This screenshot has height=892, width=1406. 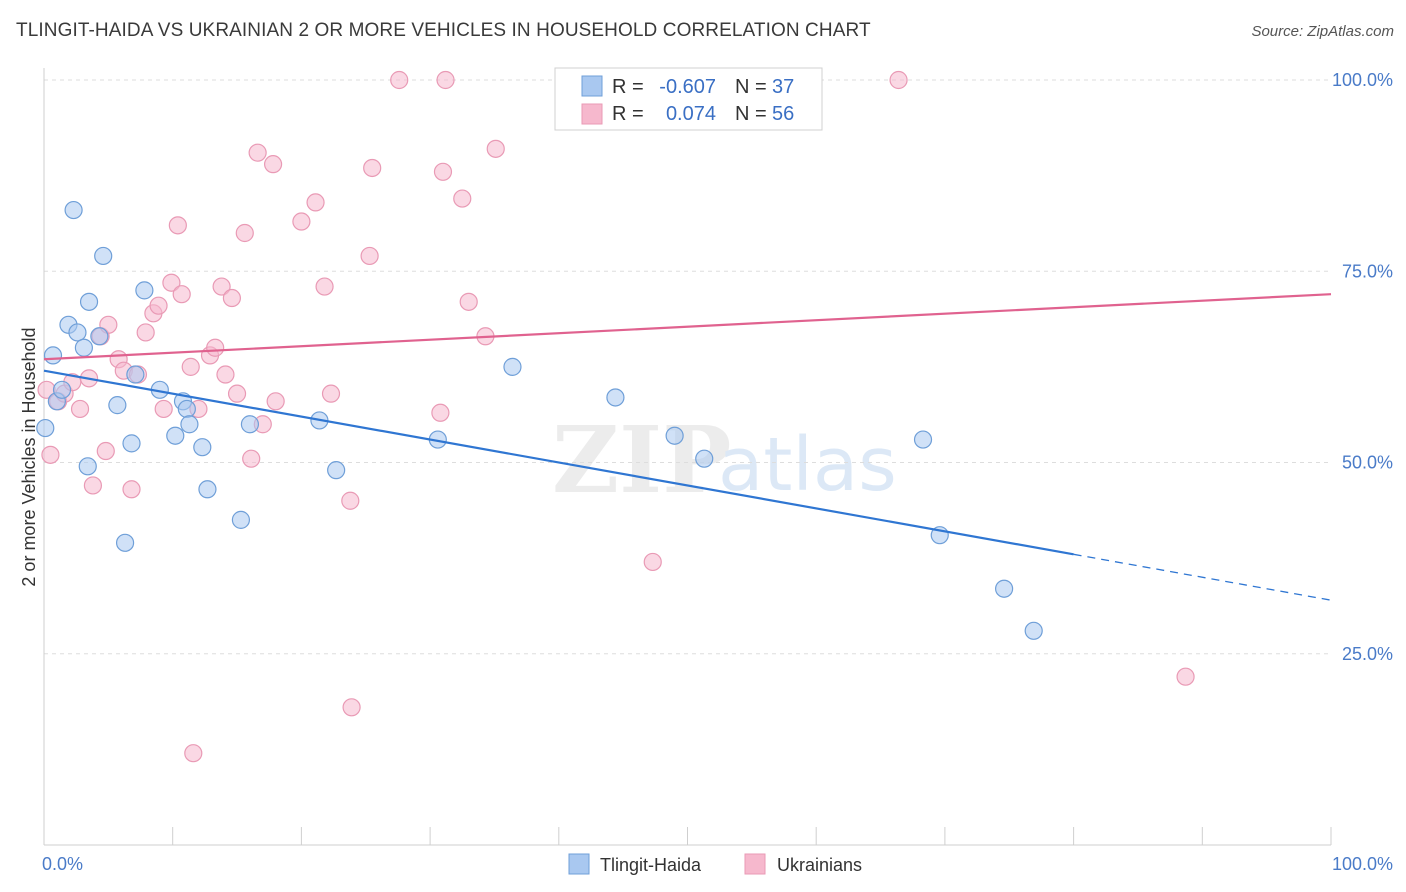 What do you see at coordinates (592, 86) in the screenshot?
I see `legend-swatch-tlingit-haida` at bounding box center [592, 86].